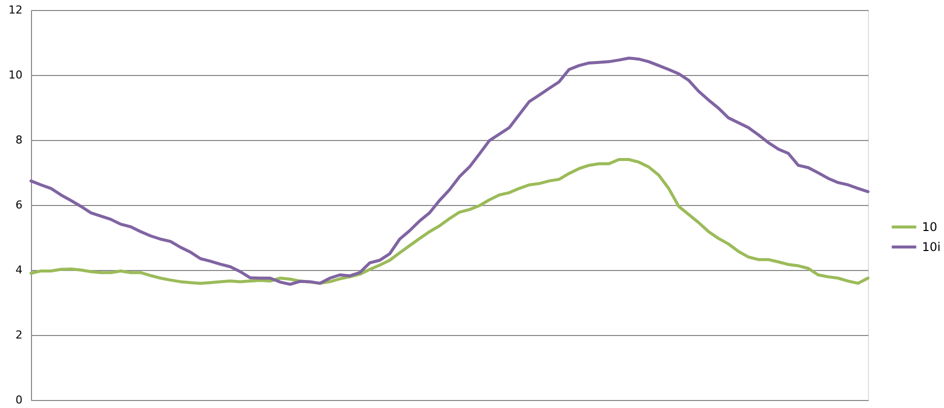 The height and width of the screenshot is (408, 944). What do you see at coordinates (19, 140) in the screenshot?
I see `y-tick-label: 8` at bounding box center [19, 140].